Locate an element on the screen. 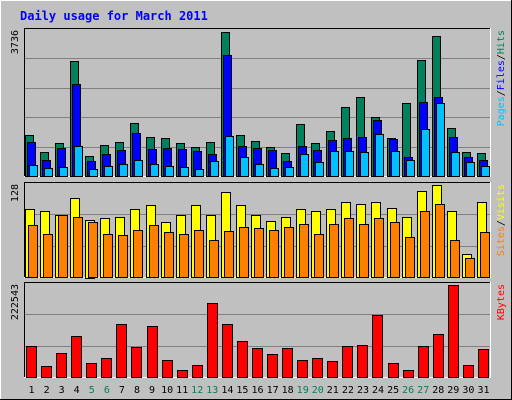 The image size is (512, 400). x-tick-label-day-13: 13 is located at coordinates (212, 390).